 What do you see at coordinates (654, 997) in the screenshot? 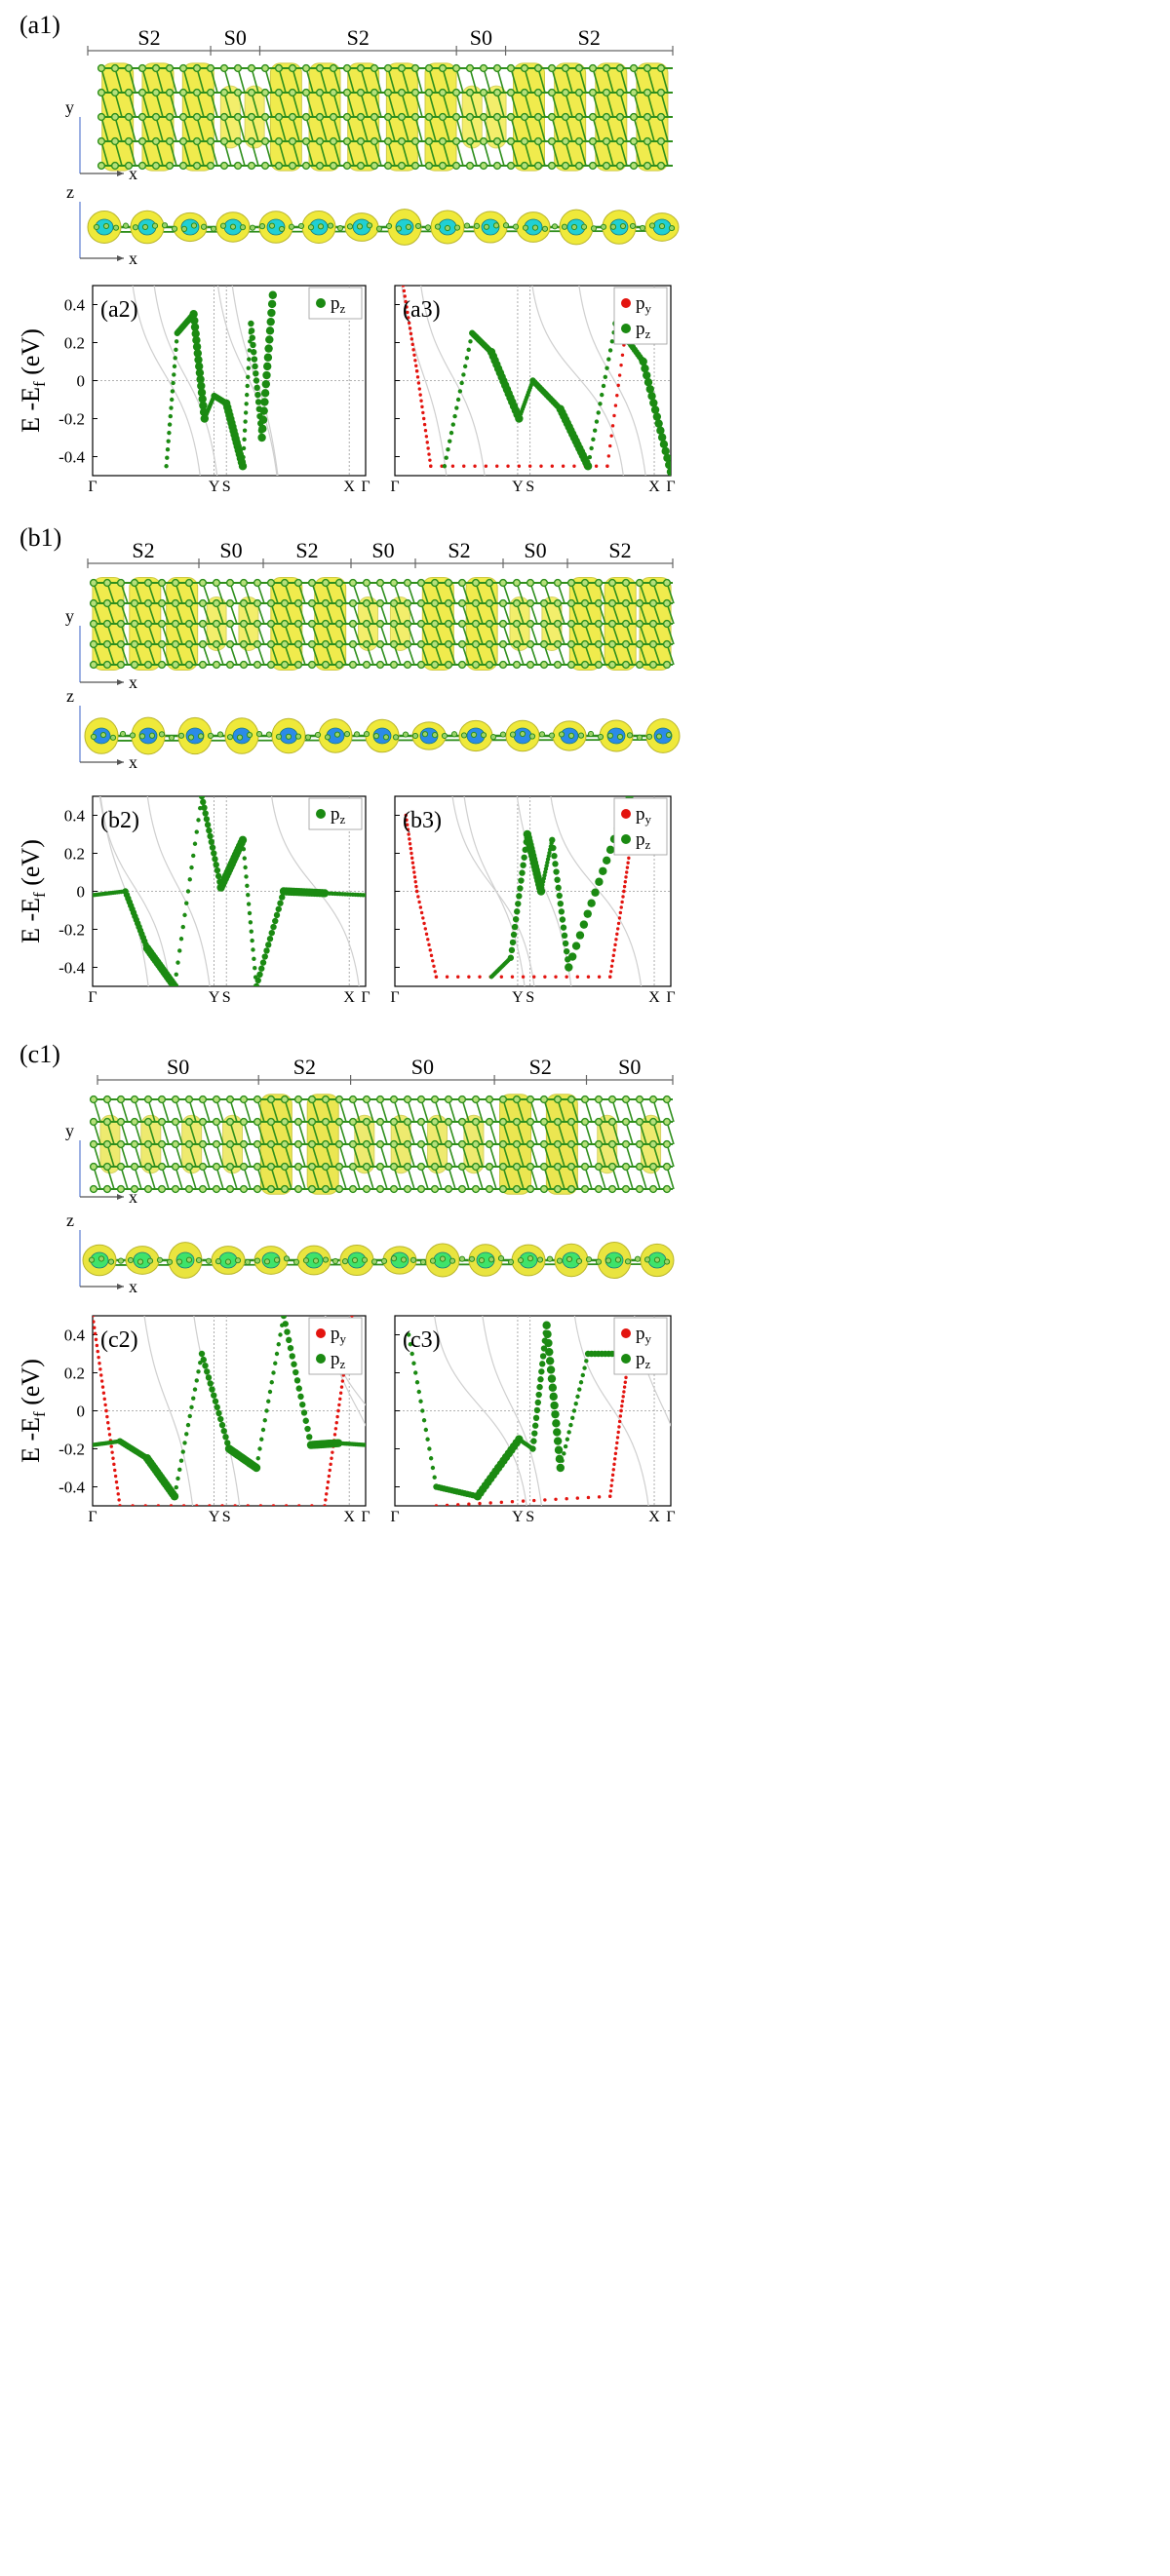
I see `kpoint-label: X` at bounding box center [654, 997].